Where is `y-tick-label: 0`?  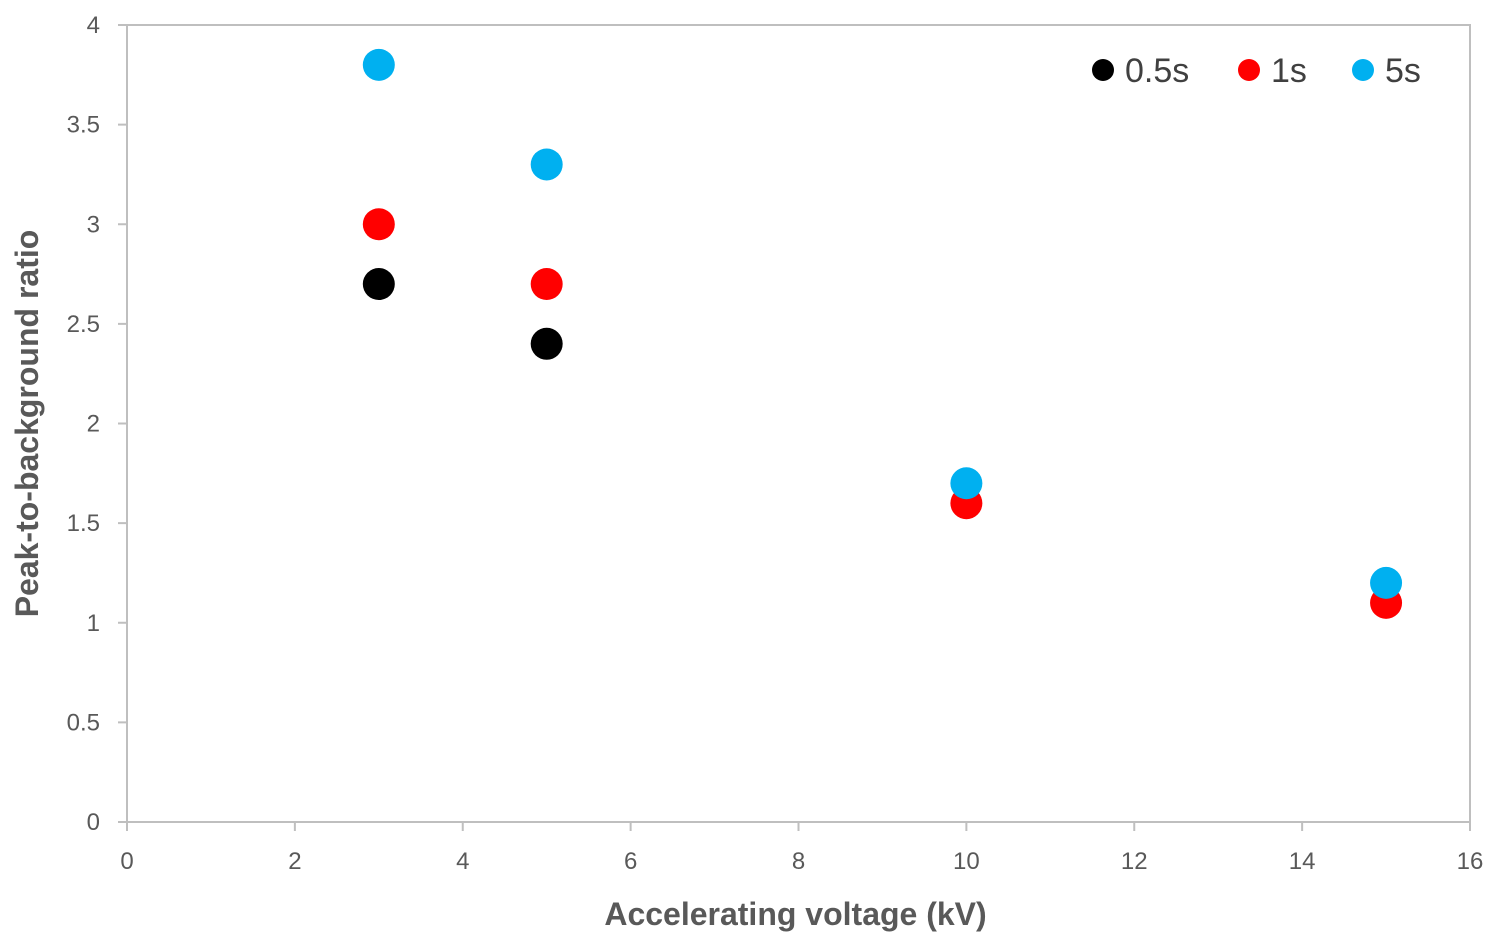
y-tick-label: 0 is located at coordinates (93, 822).